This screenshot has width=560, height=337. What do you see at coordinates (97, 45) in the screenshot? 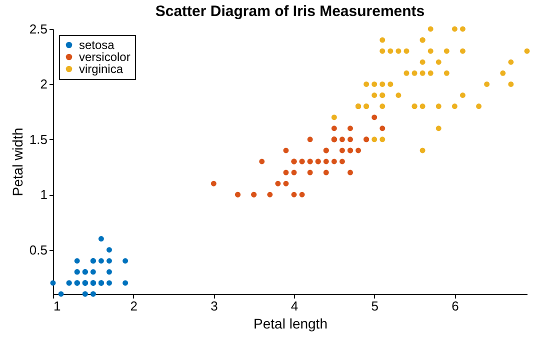
I see `legend-label: setosa` at bounding box center [97, 45].